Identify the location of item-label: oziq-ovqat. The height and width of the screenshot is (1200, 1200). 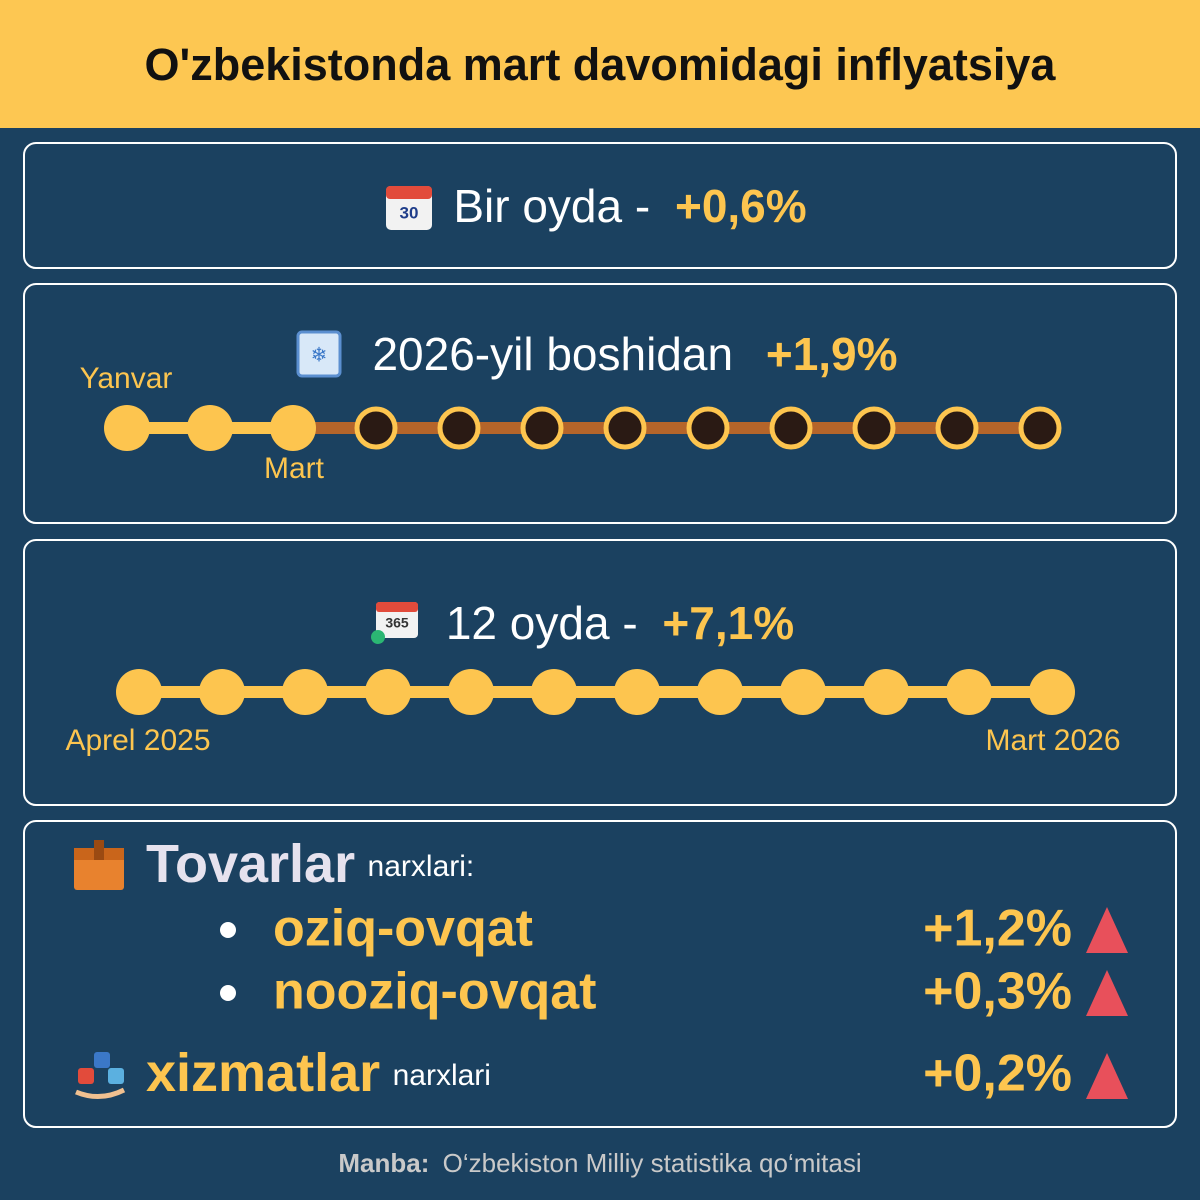
(403, 929).